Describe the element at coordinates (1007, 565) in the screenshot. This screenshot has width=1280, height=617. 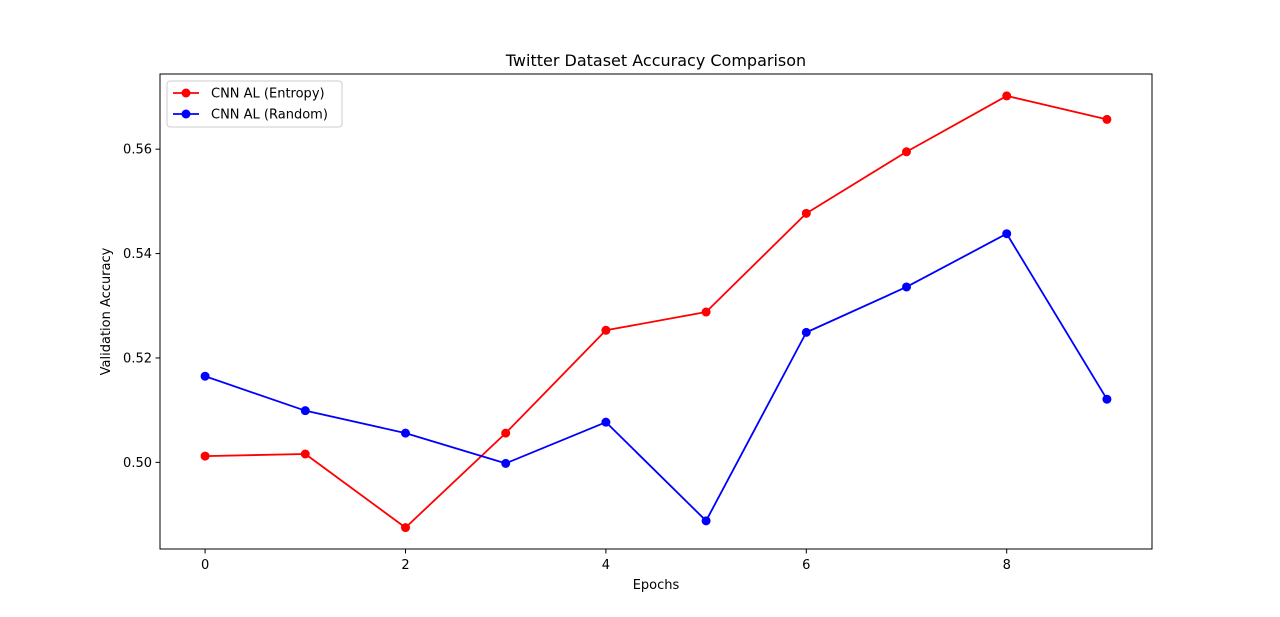
I see `x-tick-label: 8` at that location.